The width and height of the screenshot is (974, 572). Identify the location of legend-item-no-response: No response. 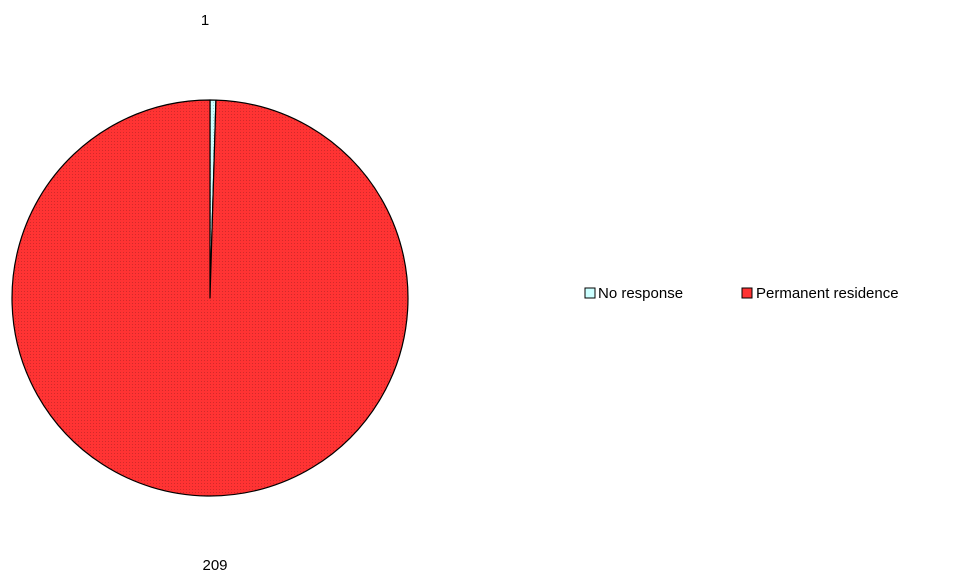
(633, 293).